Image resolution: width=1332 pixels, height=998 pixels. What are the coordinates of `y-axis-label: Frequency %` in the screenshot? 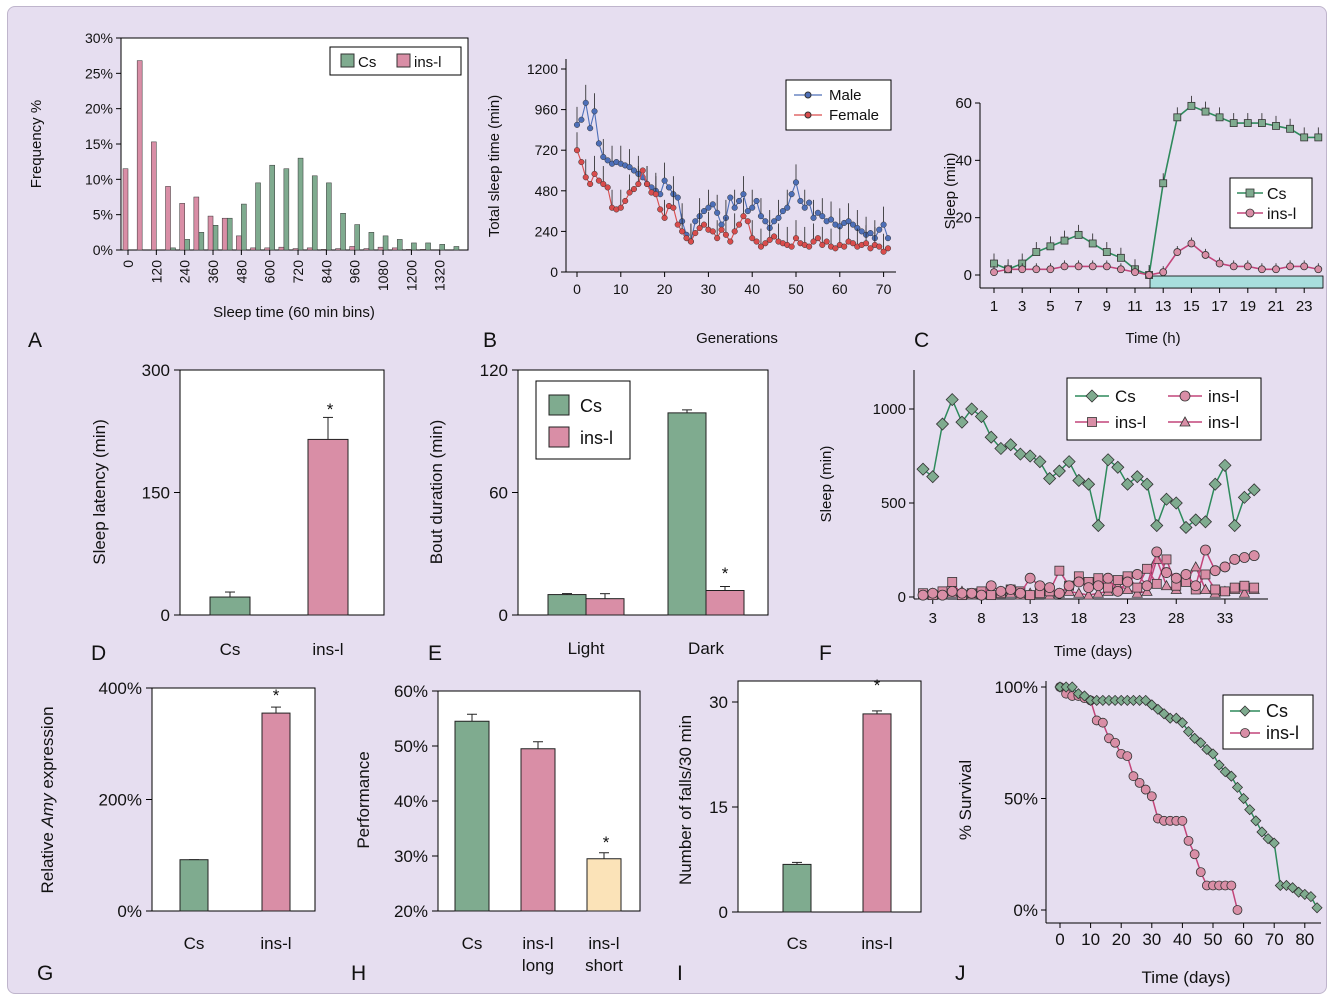 It's located at (36, 144).